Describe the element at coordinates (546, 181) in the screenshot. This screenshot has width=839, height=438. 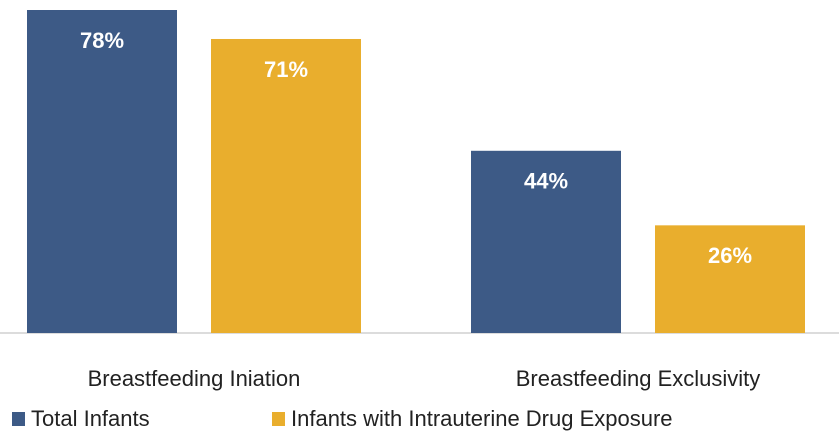
I see `value-label: 44%` at that location.